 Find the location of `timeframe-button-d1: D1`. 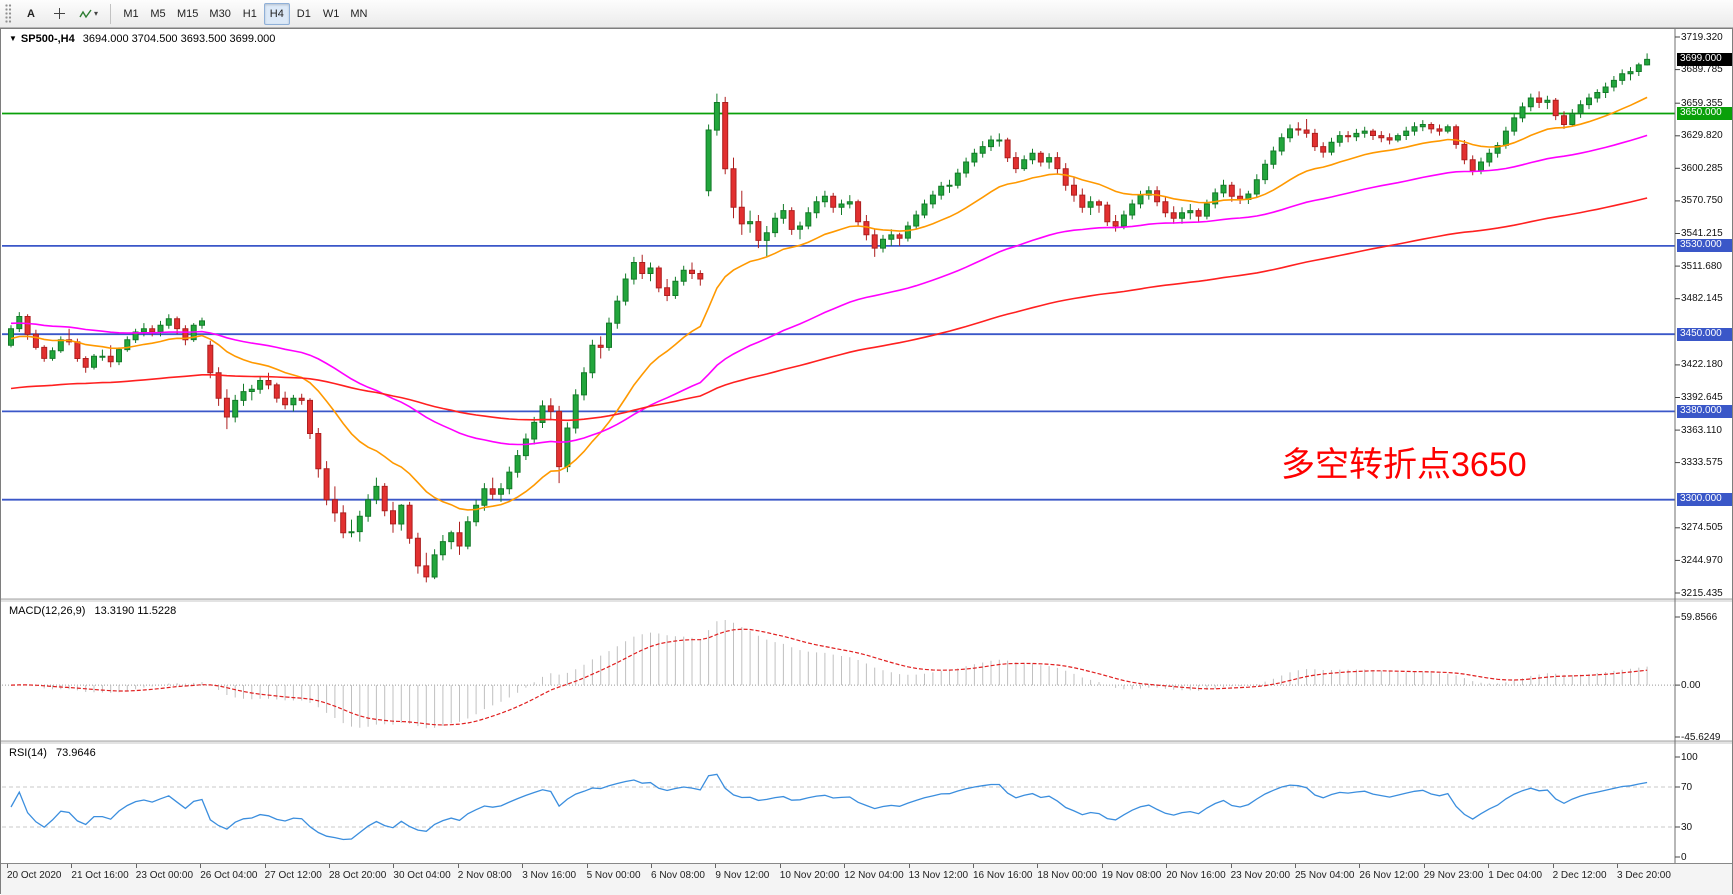

timeframe-button-d1: D1 is located at coordinates (304, 14).